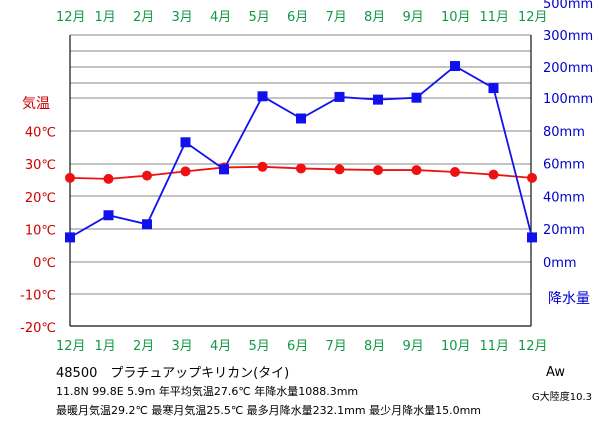 Image resolution: width=611 pixels, height=425 pixels. Describe the element at coordinates (259, 17) in the screenshot. I see `month-label-top: 5月` at that location.